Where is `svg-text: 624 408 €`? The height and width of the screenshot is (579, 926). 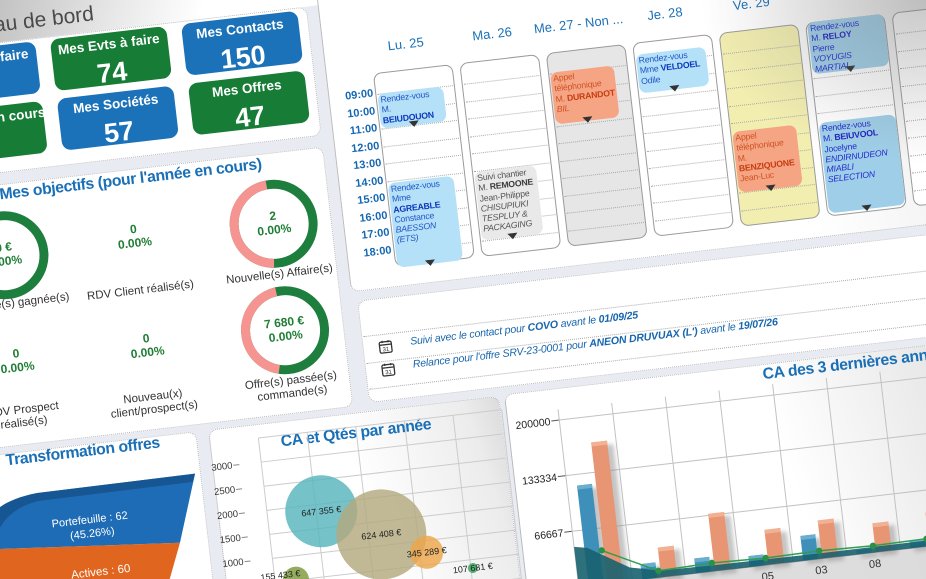 svg-text: 624 408 € is located at coordinates (381, 534).